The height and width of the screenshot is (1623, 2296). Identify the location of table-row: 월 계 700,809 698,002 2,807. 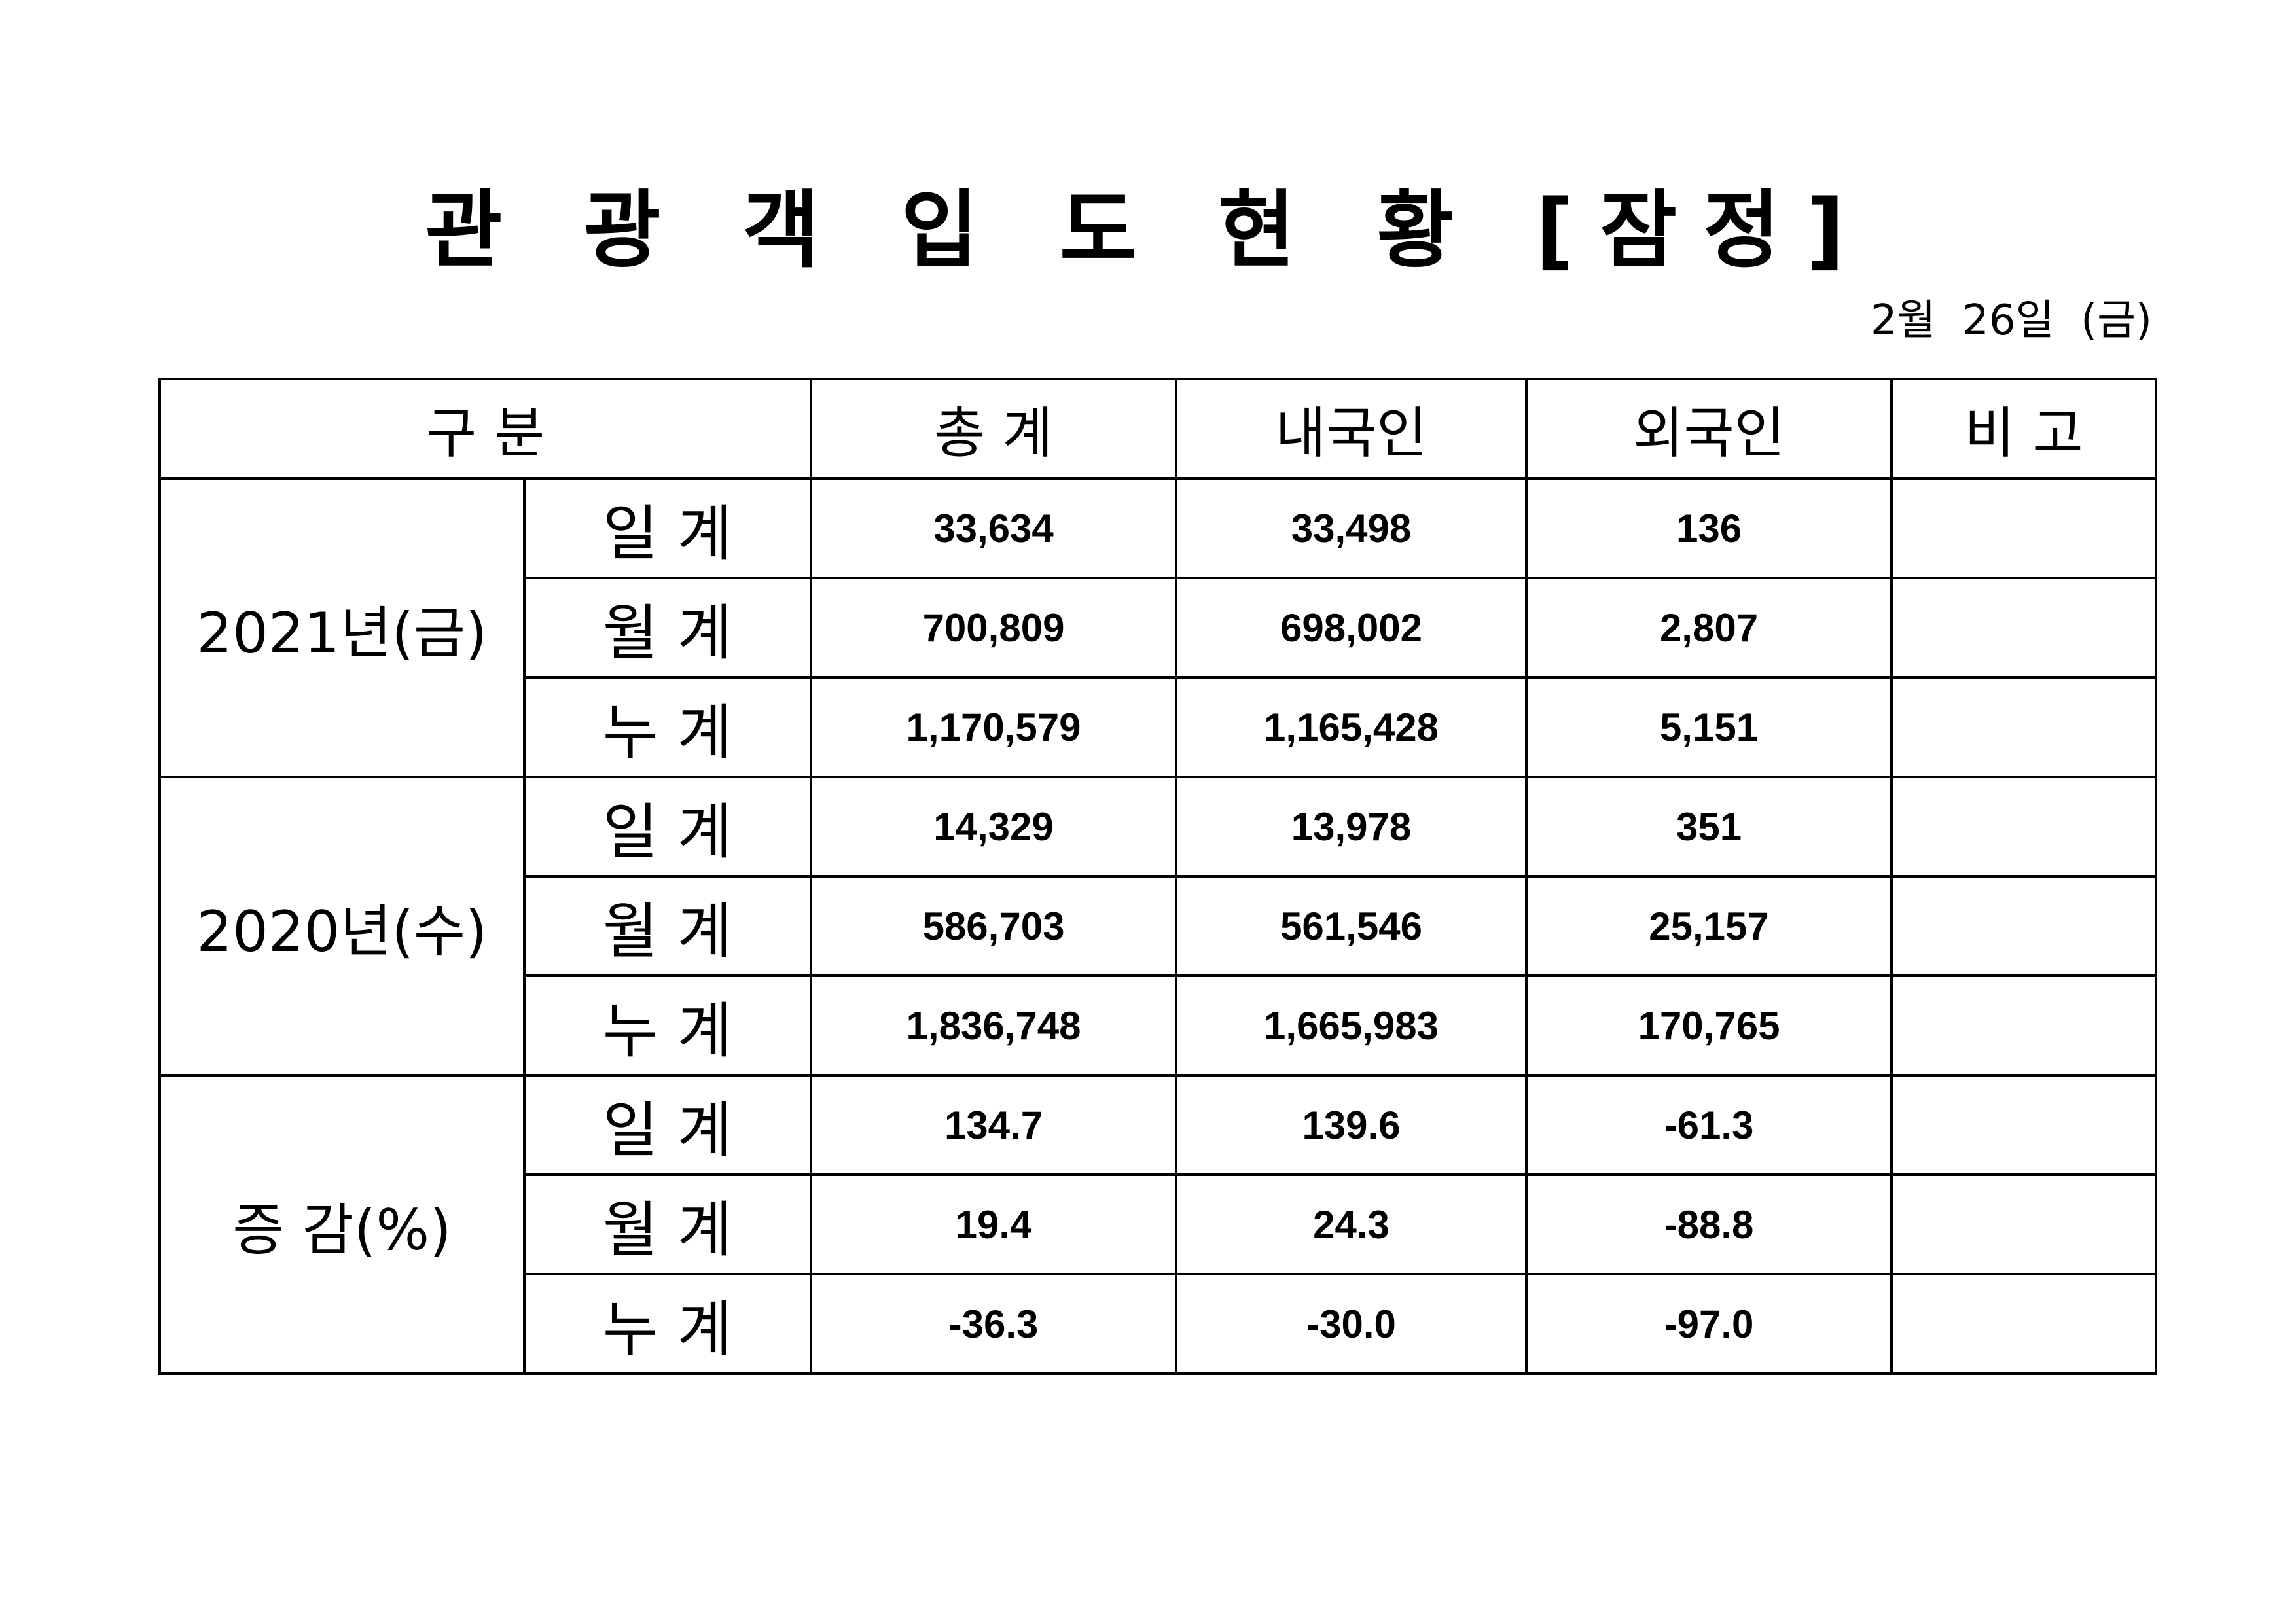
(1159, 628).